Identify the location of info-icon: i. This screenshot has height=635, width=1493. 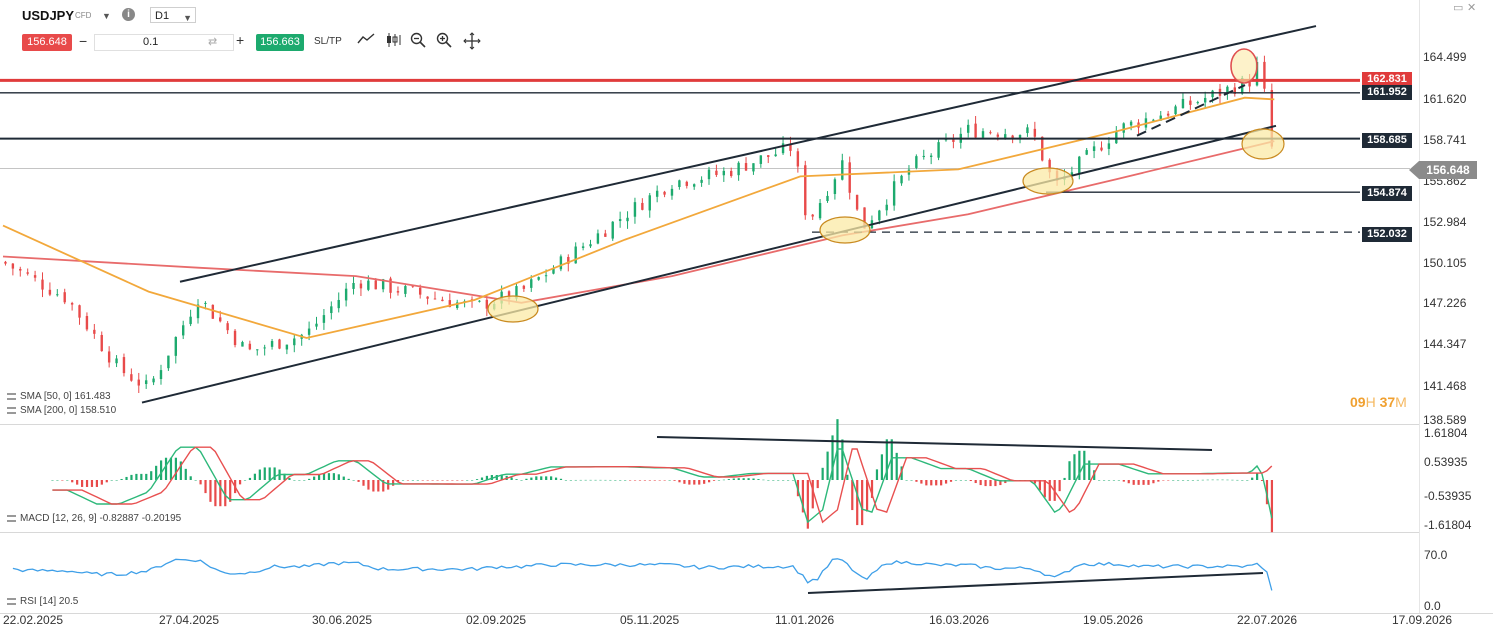
(128, 14).